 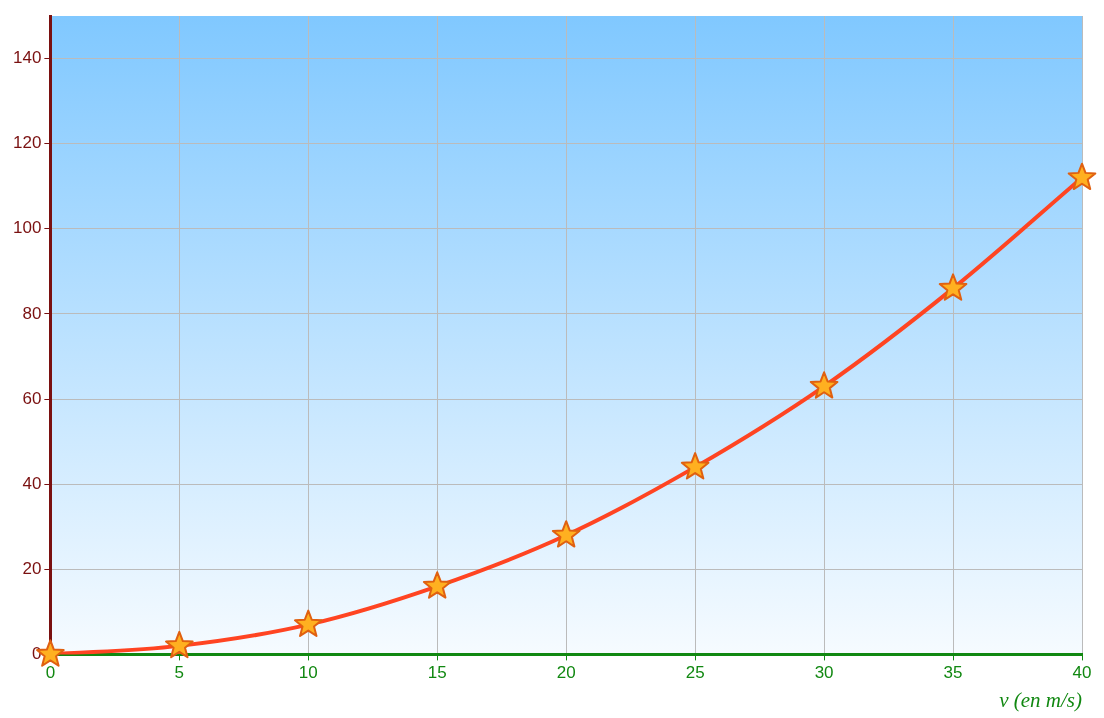 What do you see at coordinates (308, 673) in the screenshot?
I see `x-tick-label: 10` at bounding box center [308, 673].